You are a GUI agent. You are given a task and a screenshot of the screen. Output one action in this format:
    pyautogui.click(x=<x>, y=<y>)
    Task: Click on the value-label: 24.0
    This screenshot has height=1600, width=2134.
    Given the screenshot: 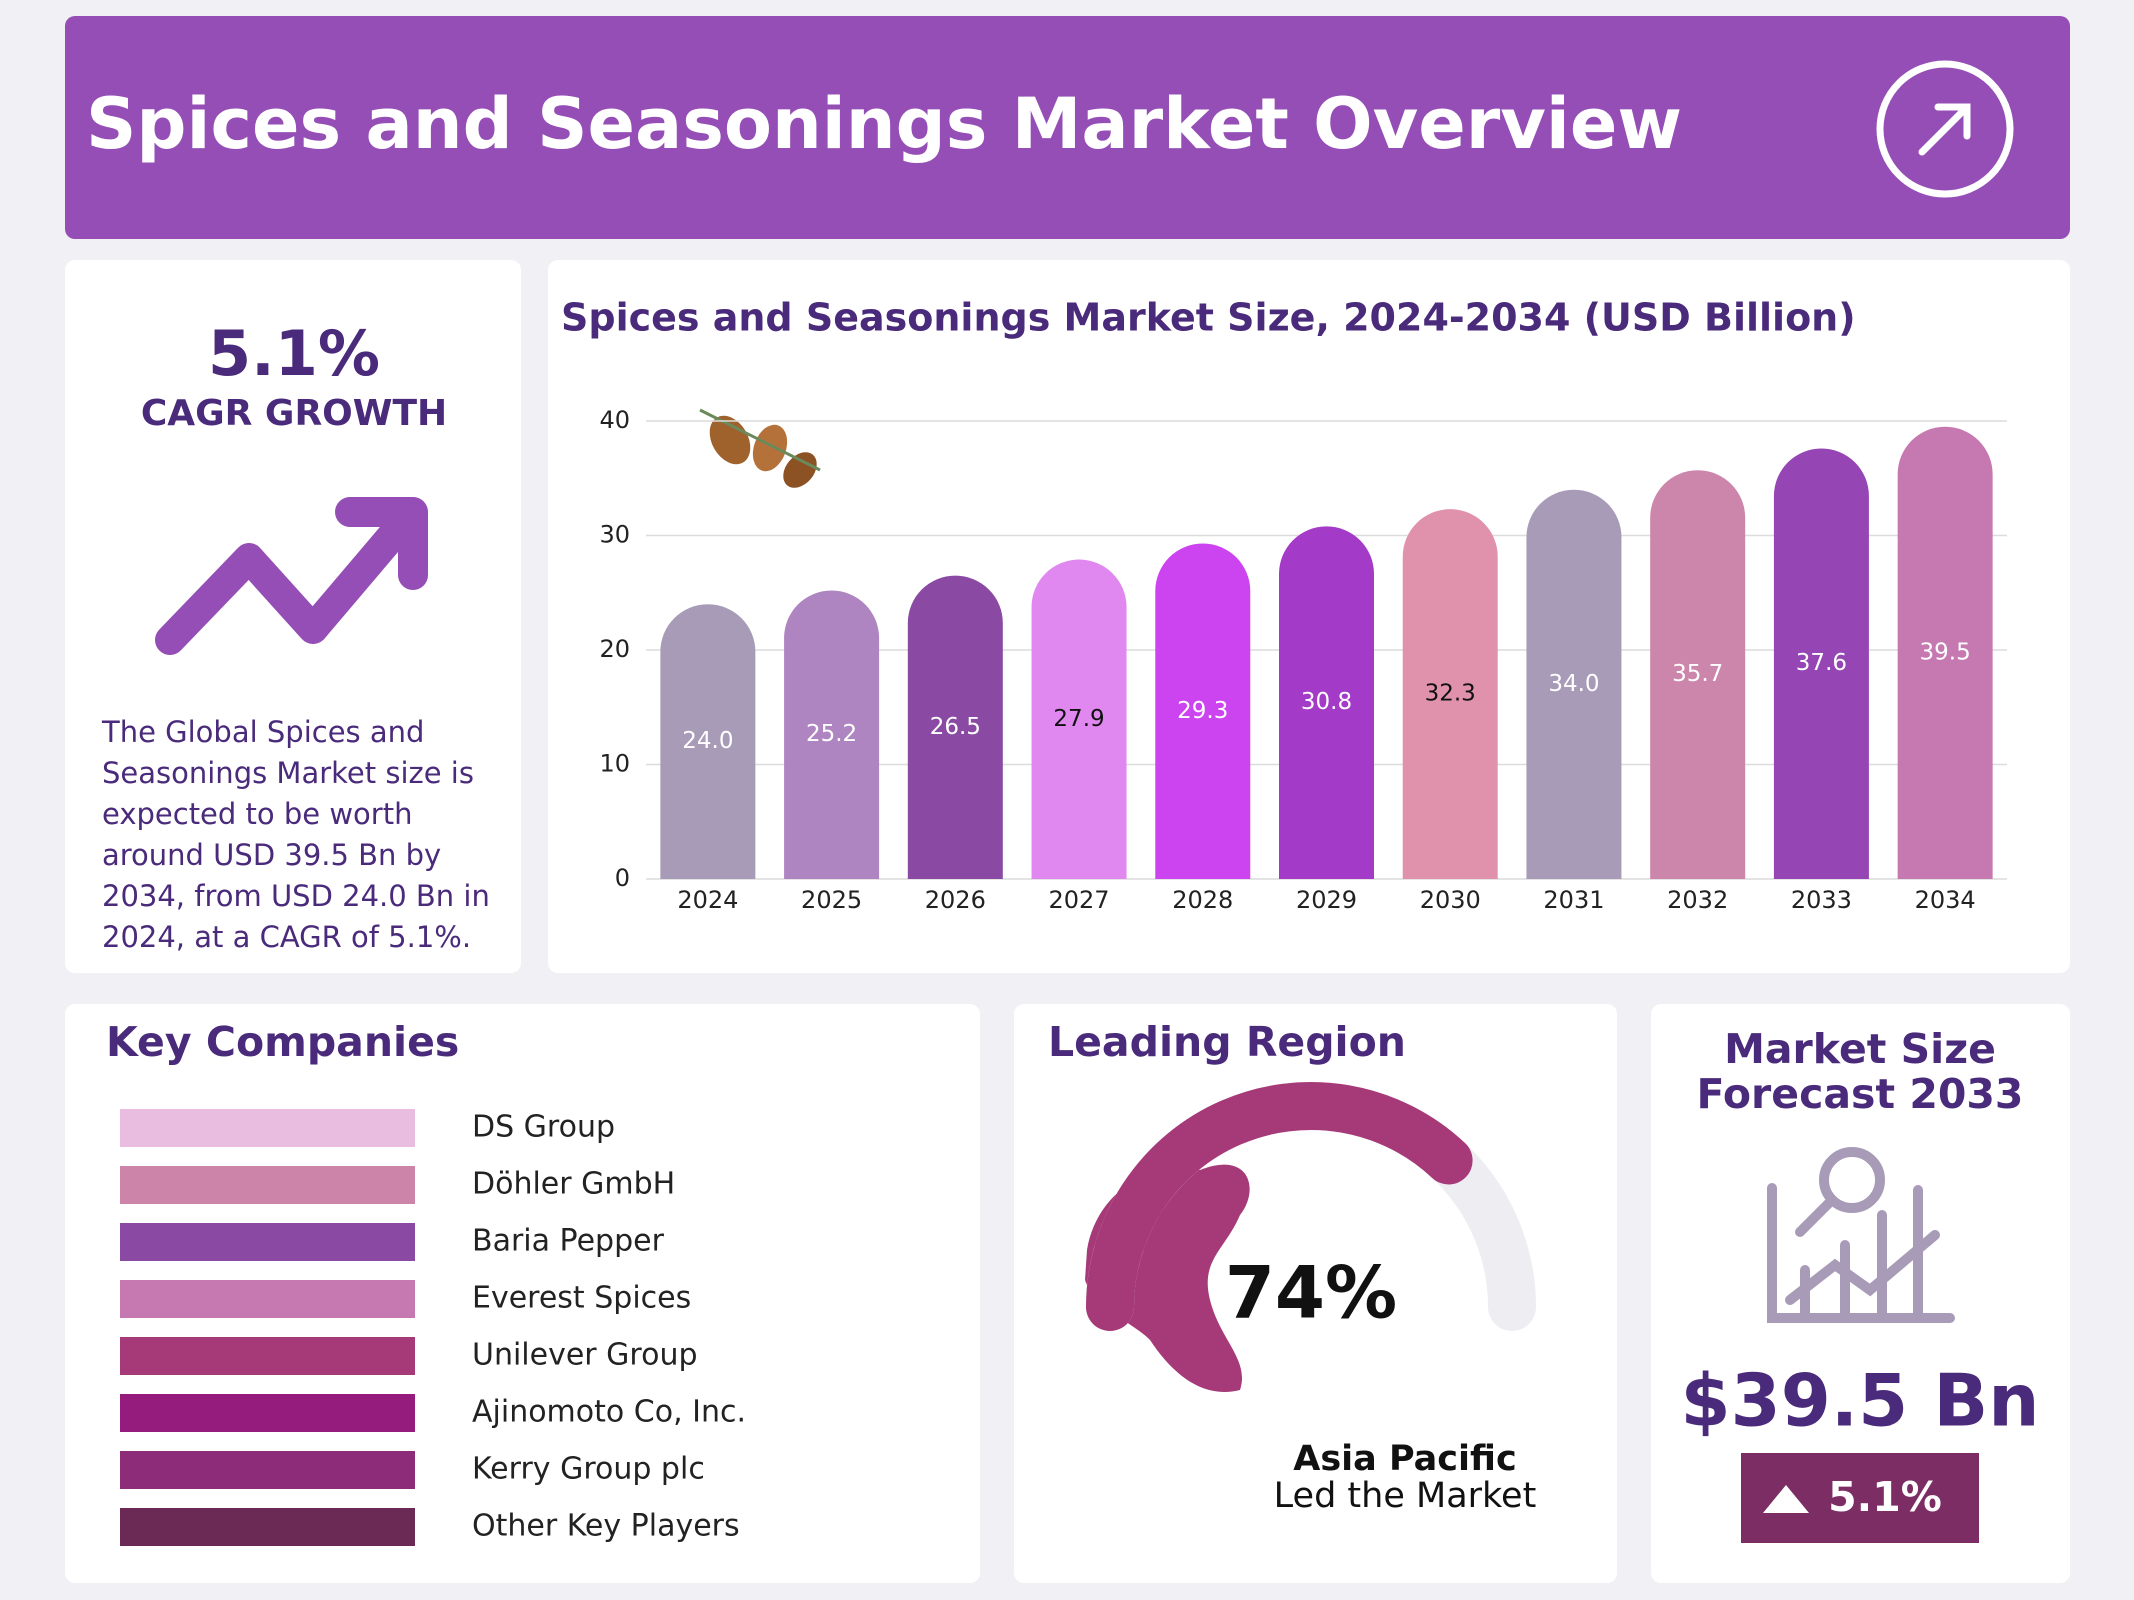 What is the action you would take?
    pyautogui.click(x=707, y=741)
    